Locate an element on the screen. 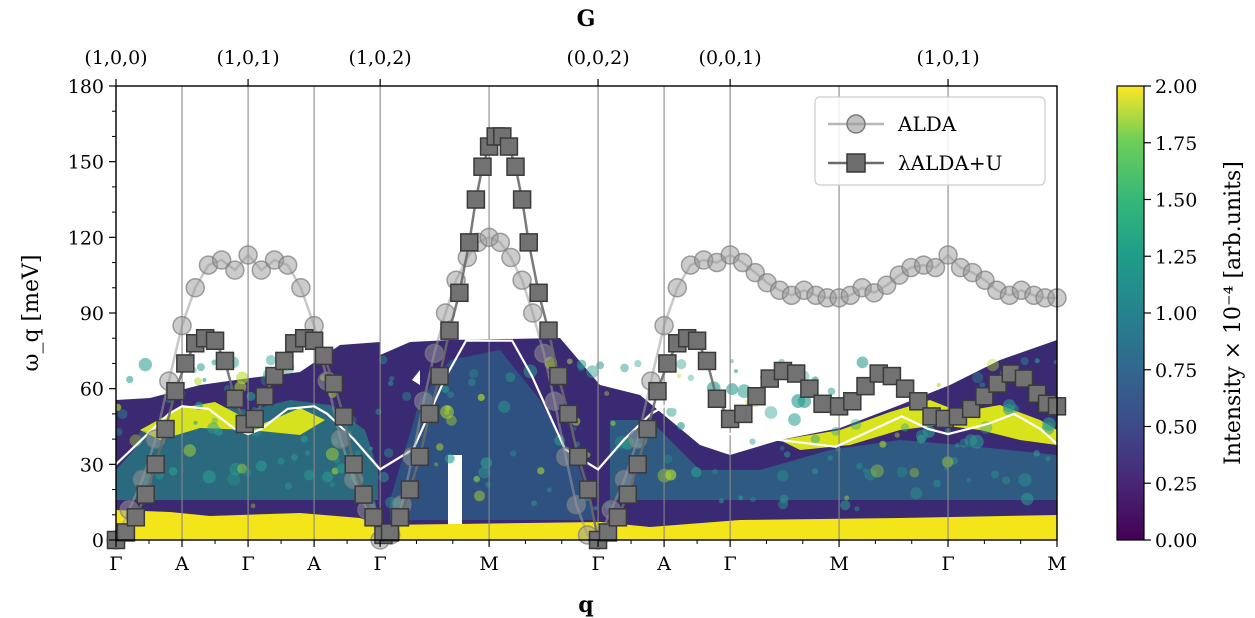  y-tick-label: 120 is located at coordinates (86, 238).